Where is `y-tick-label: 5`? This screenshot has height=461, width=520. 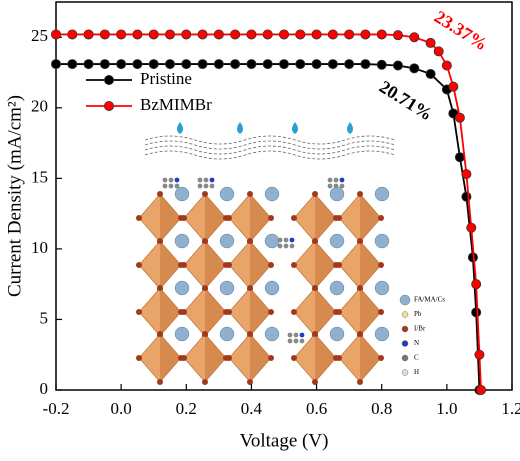 y-tick-label: 5 is located at coordinates (44, 317).